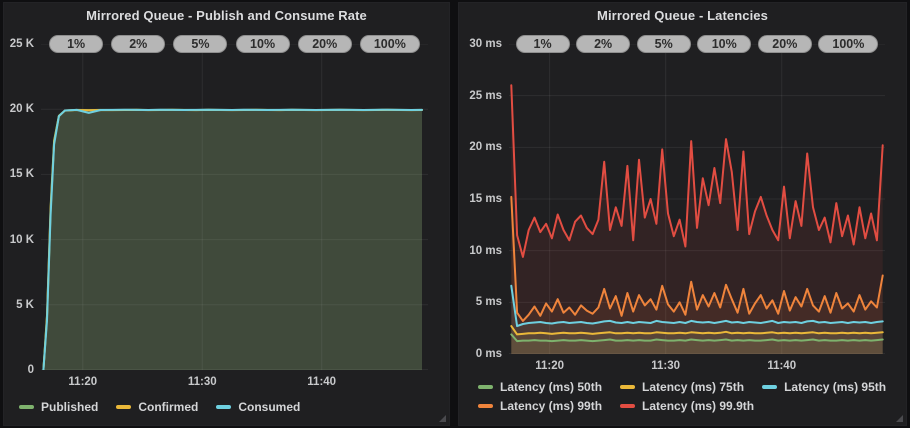  I want to click on legend-series-label: Latency (ms) 50th, so click(551, 387).